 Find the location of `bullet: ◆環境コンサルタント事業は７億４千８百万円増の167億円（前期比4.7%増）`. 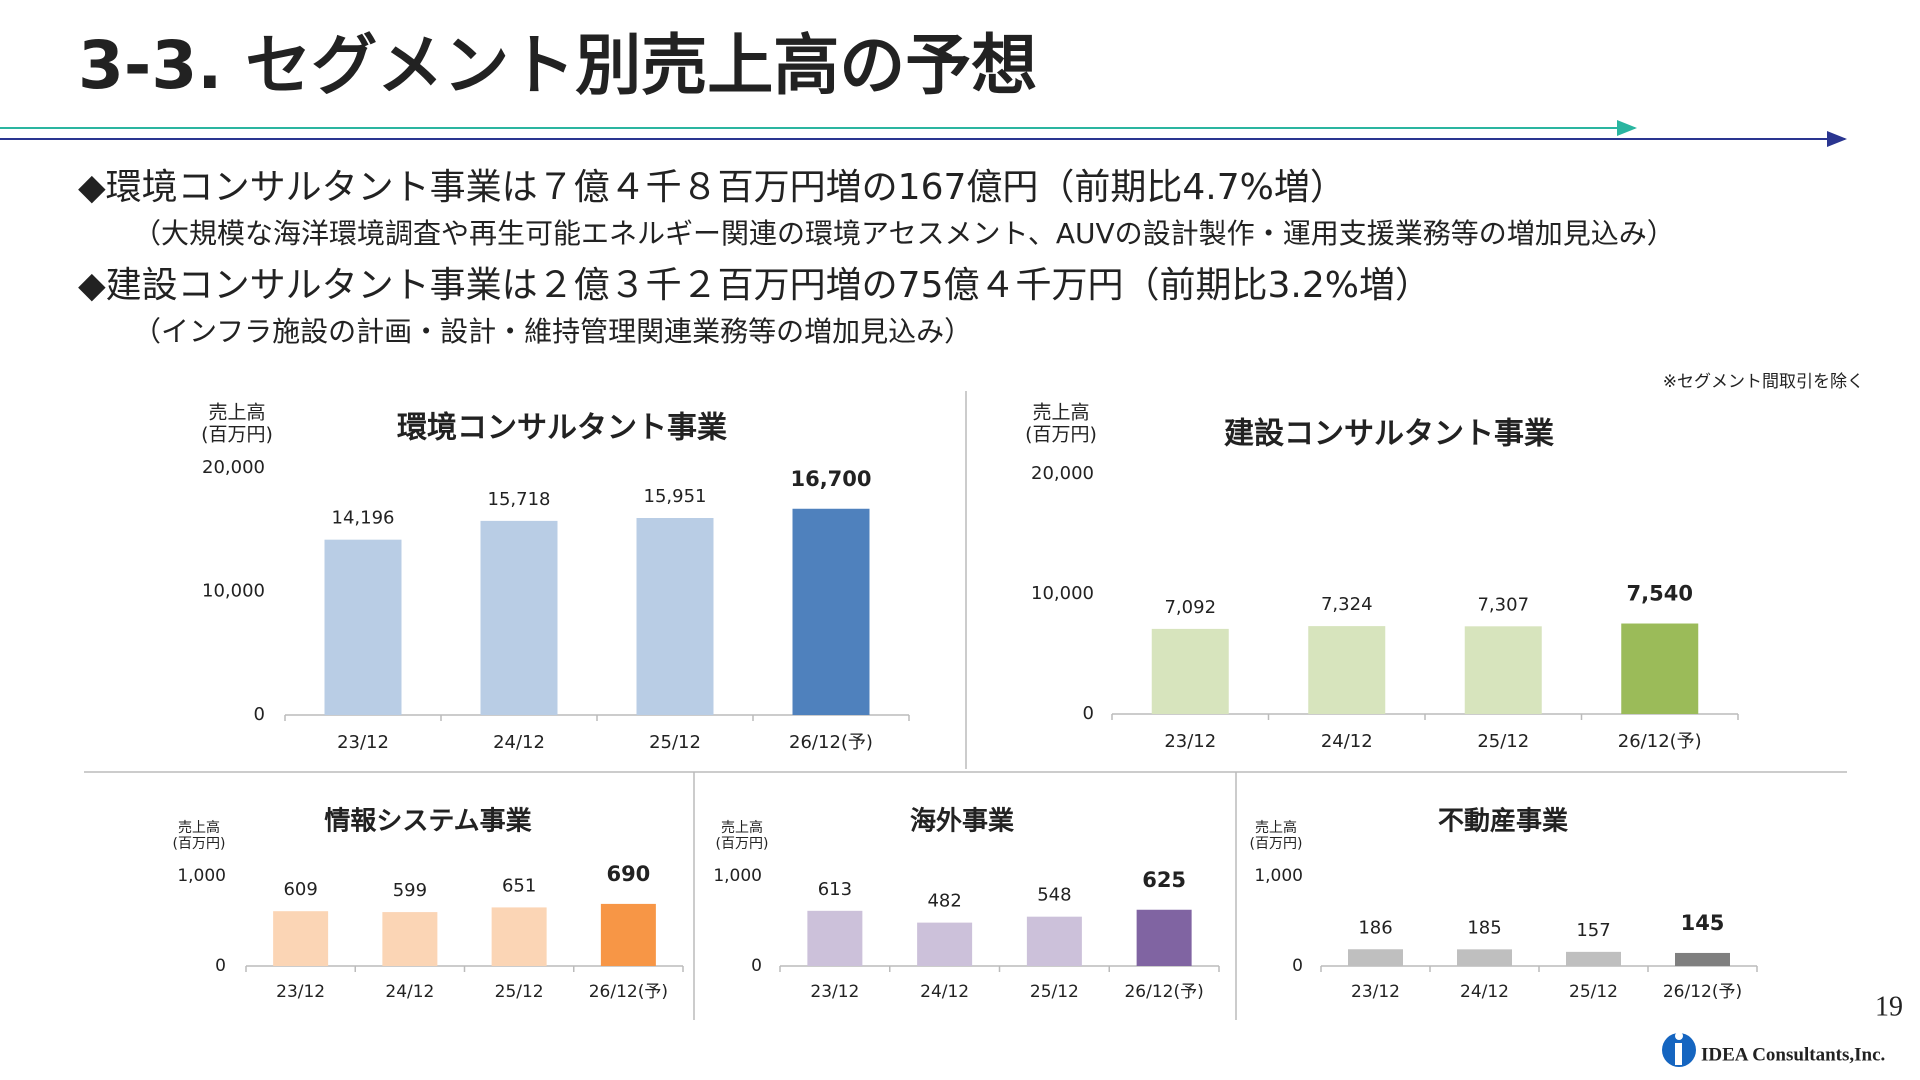

bullet: ◆環境コンサルタント事業は７億４千８百万円増の167億円（前期比4.7%増） is located at coordinates (712, 187).